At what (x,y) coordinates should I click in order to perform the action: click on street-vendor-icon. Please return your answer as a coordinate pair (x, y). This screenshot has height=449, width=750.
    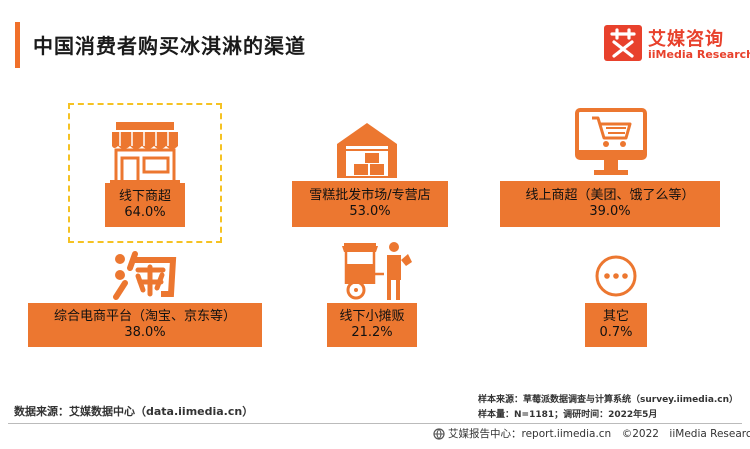
    Looking at the image, I should click on (377, 271).